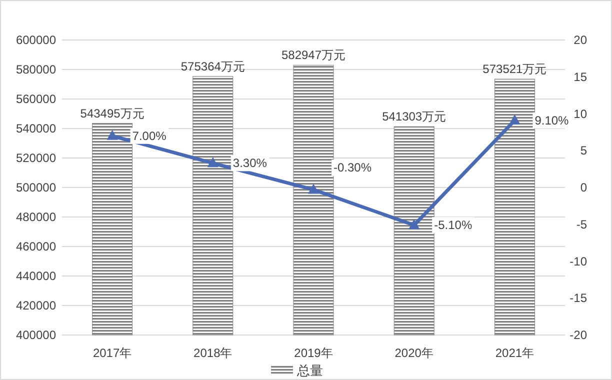  What do you see at coordinates (36, 158) in the screenshot?
I see `y-tick-label: 520000` at bounding box center [36, 158].